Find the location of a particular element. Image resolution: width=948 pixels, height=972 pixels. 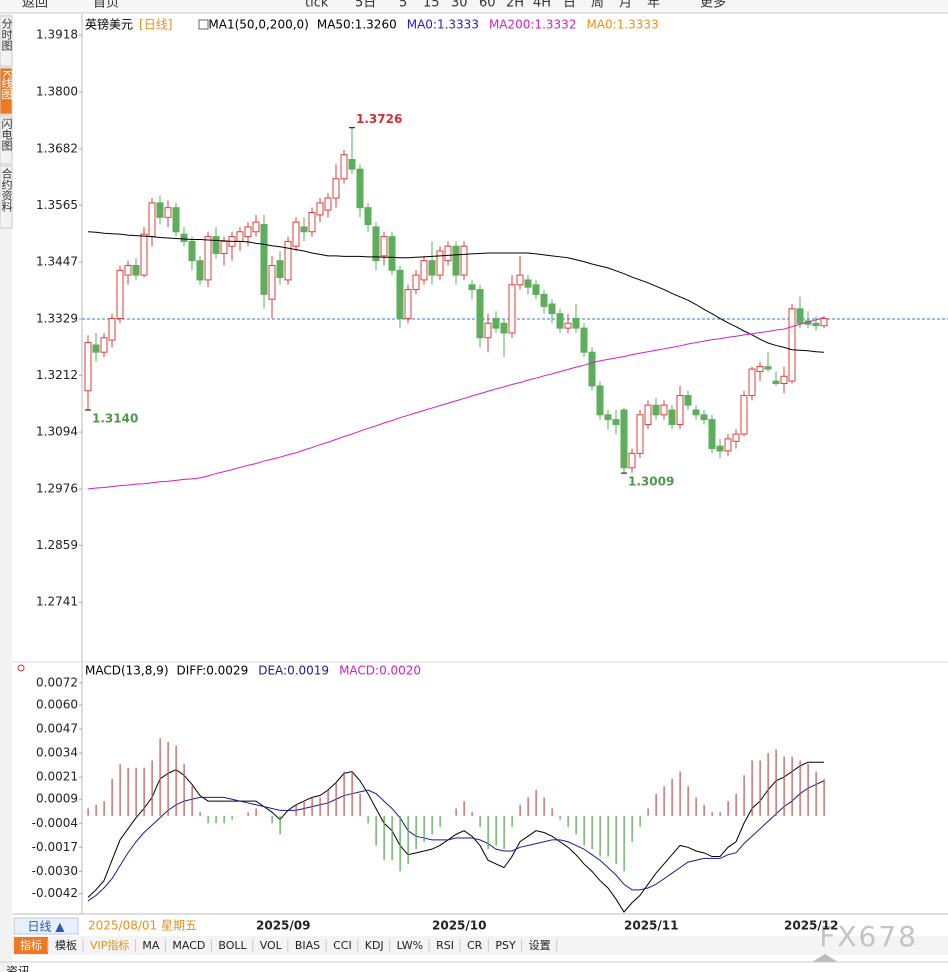

y-tick-label: 0.0009 is located at coordinates (57, 799).